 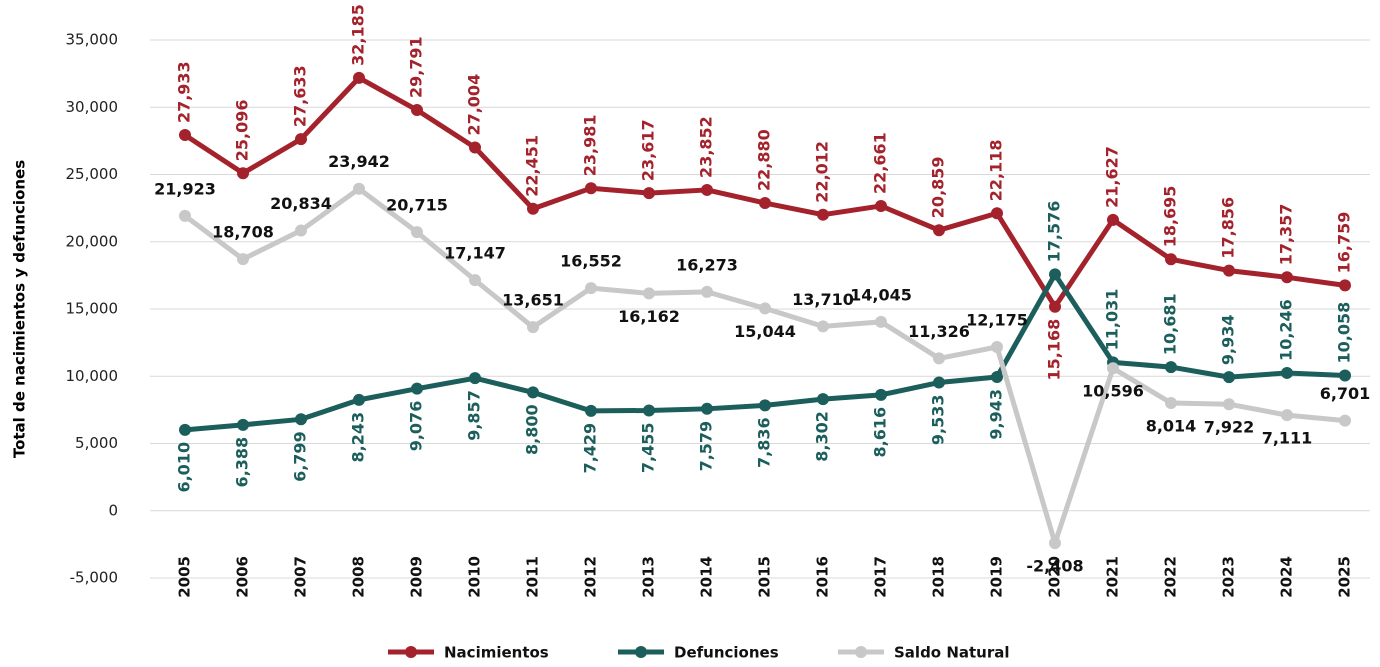 What do you see at coordinates (1055, 577) in the screenshot?
I see `x-tick-label: 2020` at bounding box center [1055, 577].